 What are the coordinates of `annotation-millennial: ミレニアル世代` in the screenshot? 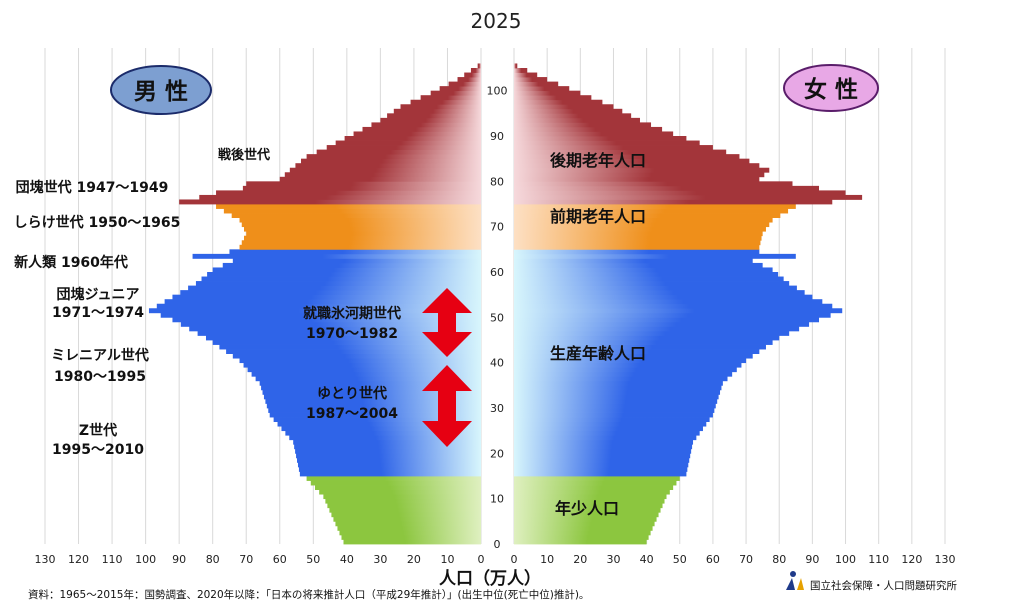 It's located at (100, 355).